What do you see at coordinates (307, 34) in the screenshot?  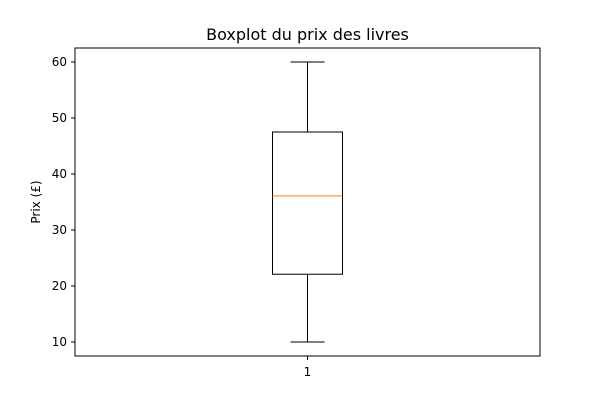 I see `chart-title: Boxplot du prix des livres` at bounding box center [307, 34].